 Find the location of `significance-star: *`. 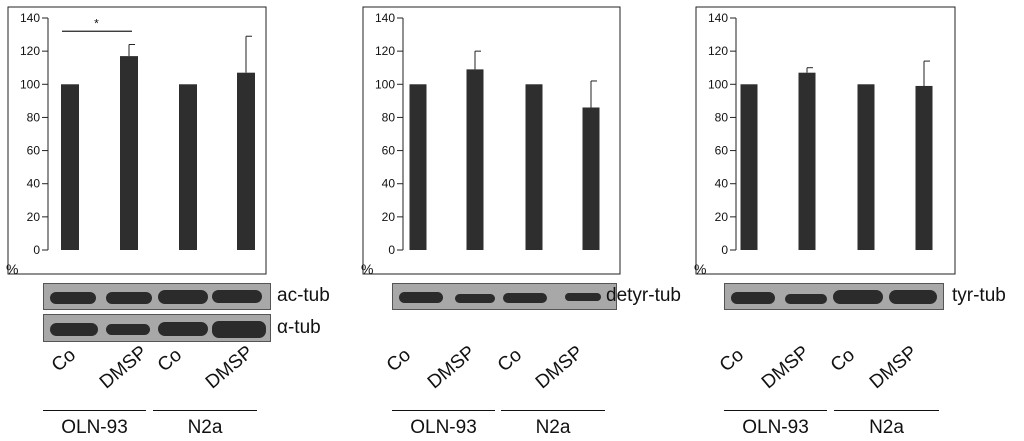

significance-star: * is located at coordinates (96, 23).